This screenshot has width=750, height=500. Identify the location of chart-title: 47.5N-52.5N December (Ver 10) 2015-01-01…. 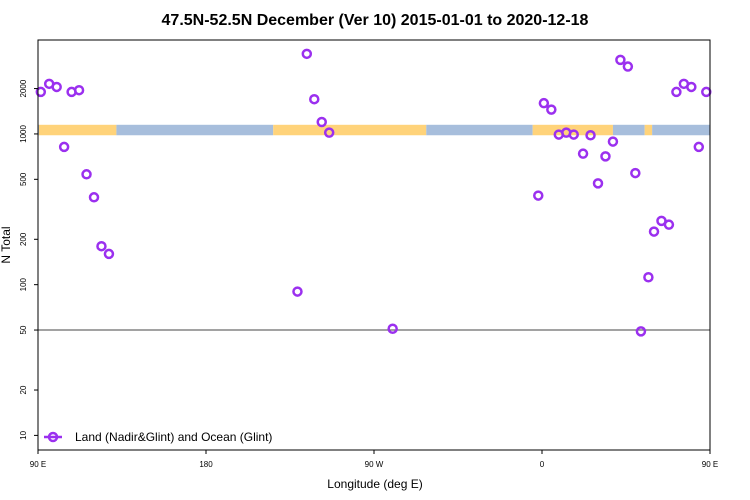
(375, 20).